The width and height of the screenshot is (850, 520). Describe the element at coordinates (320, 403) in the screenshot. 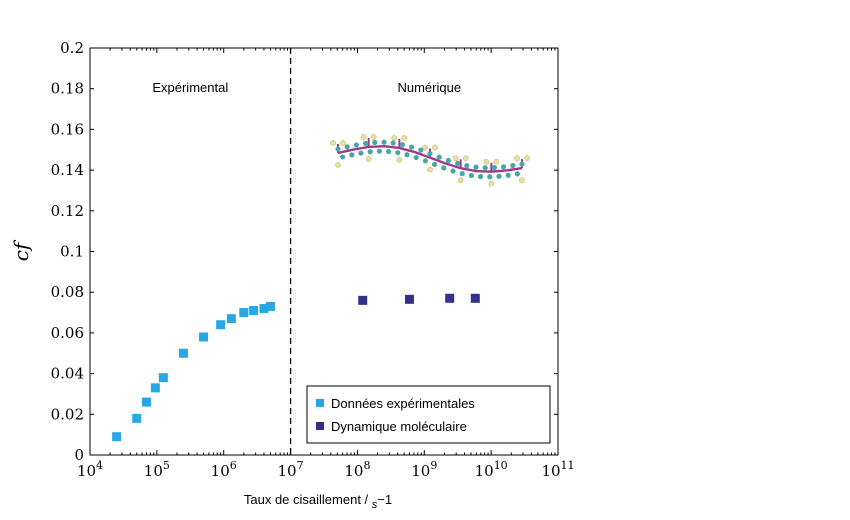

I see `legend-marker-experimental` at that location.